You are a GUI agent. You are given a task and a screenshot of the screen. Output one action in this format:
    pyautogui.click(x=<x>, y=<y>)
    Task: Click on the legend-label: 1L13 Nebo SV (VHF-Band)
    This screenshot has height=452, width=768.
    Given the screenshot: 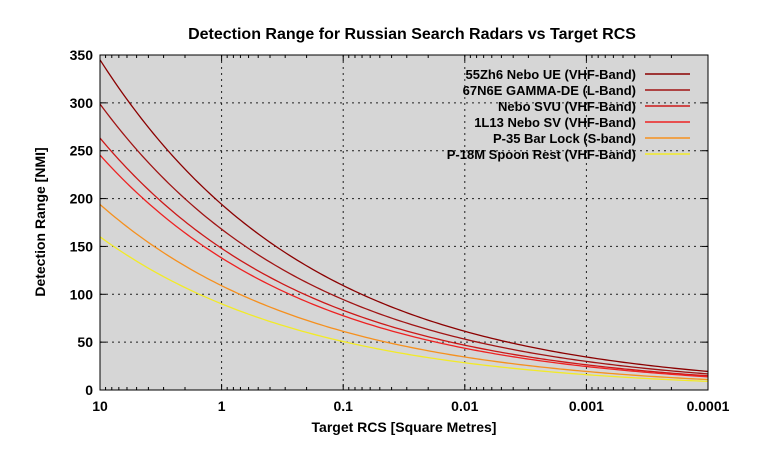 What is the action you would take?
    pyautogui.click(x=555, y=122)
    